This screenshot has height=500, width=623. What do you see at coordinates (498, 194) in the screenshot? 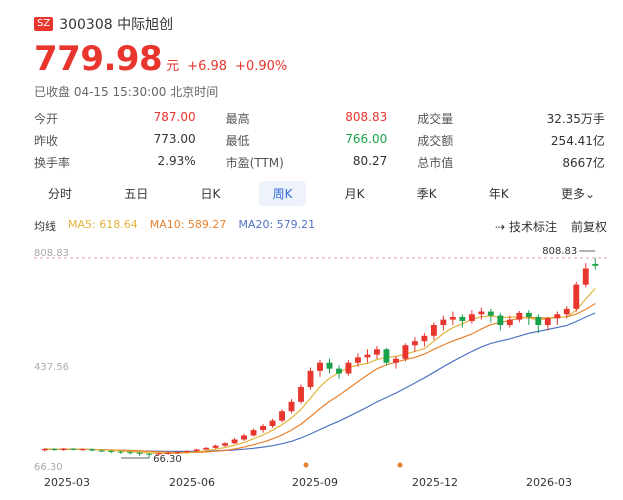
I see `tab-yearly-k: 年K` at bounding box center [498, 194].